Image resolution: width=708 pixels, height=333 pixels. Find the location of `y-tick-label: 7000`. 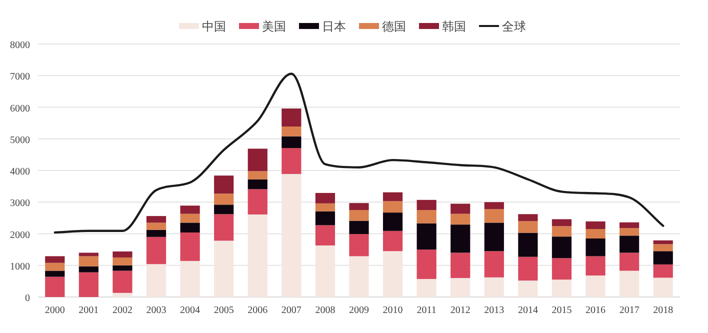

y-tick-label: 7000 is located at coordinates (20, 77).